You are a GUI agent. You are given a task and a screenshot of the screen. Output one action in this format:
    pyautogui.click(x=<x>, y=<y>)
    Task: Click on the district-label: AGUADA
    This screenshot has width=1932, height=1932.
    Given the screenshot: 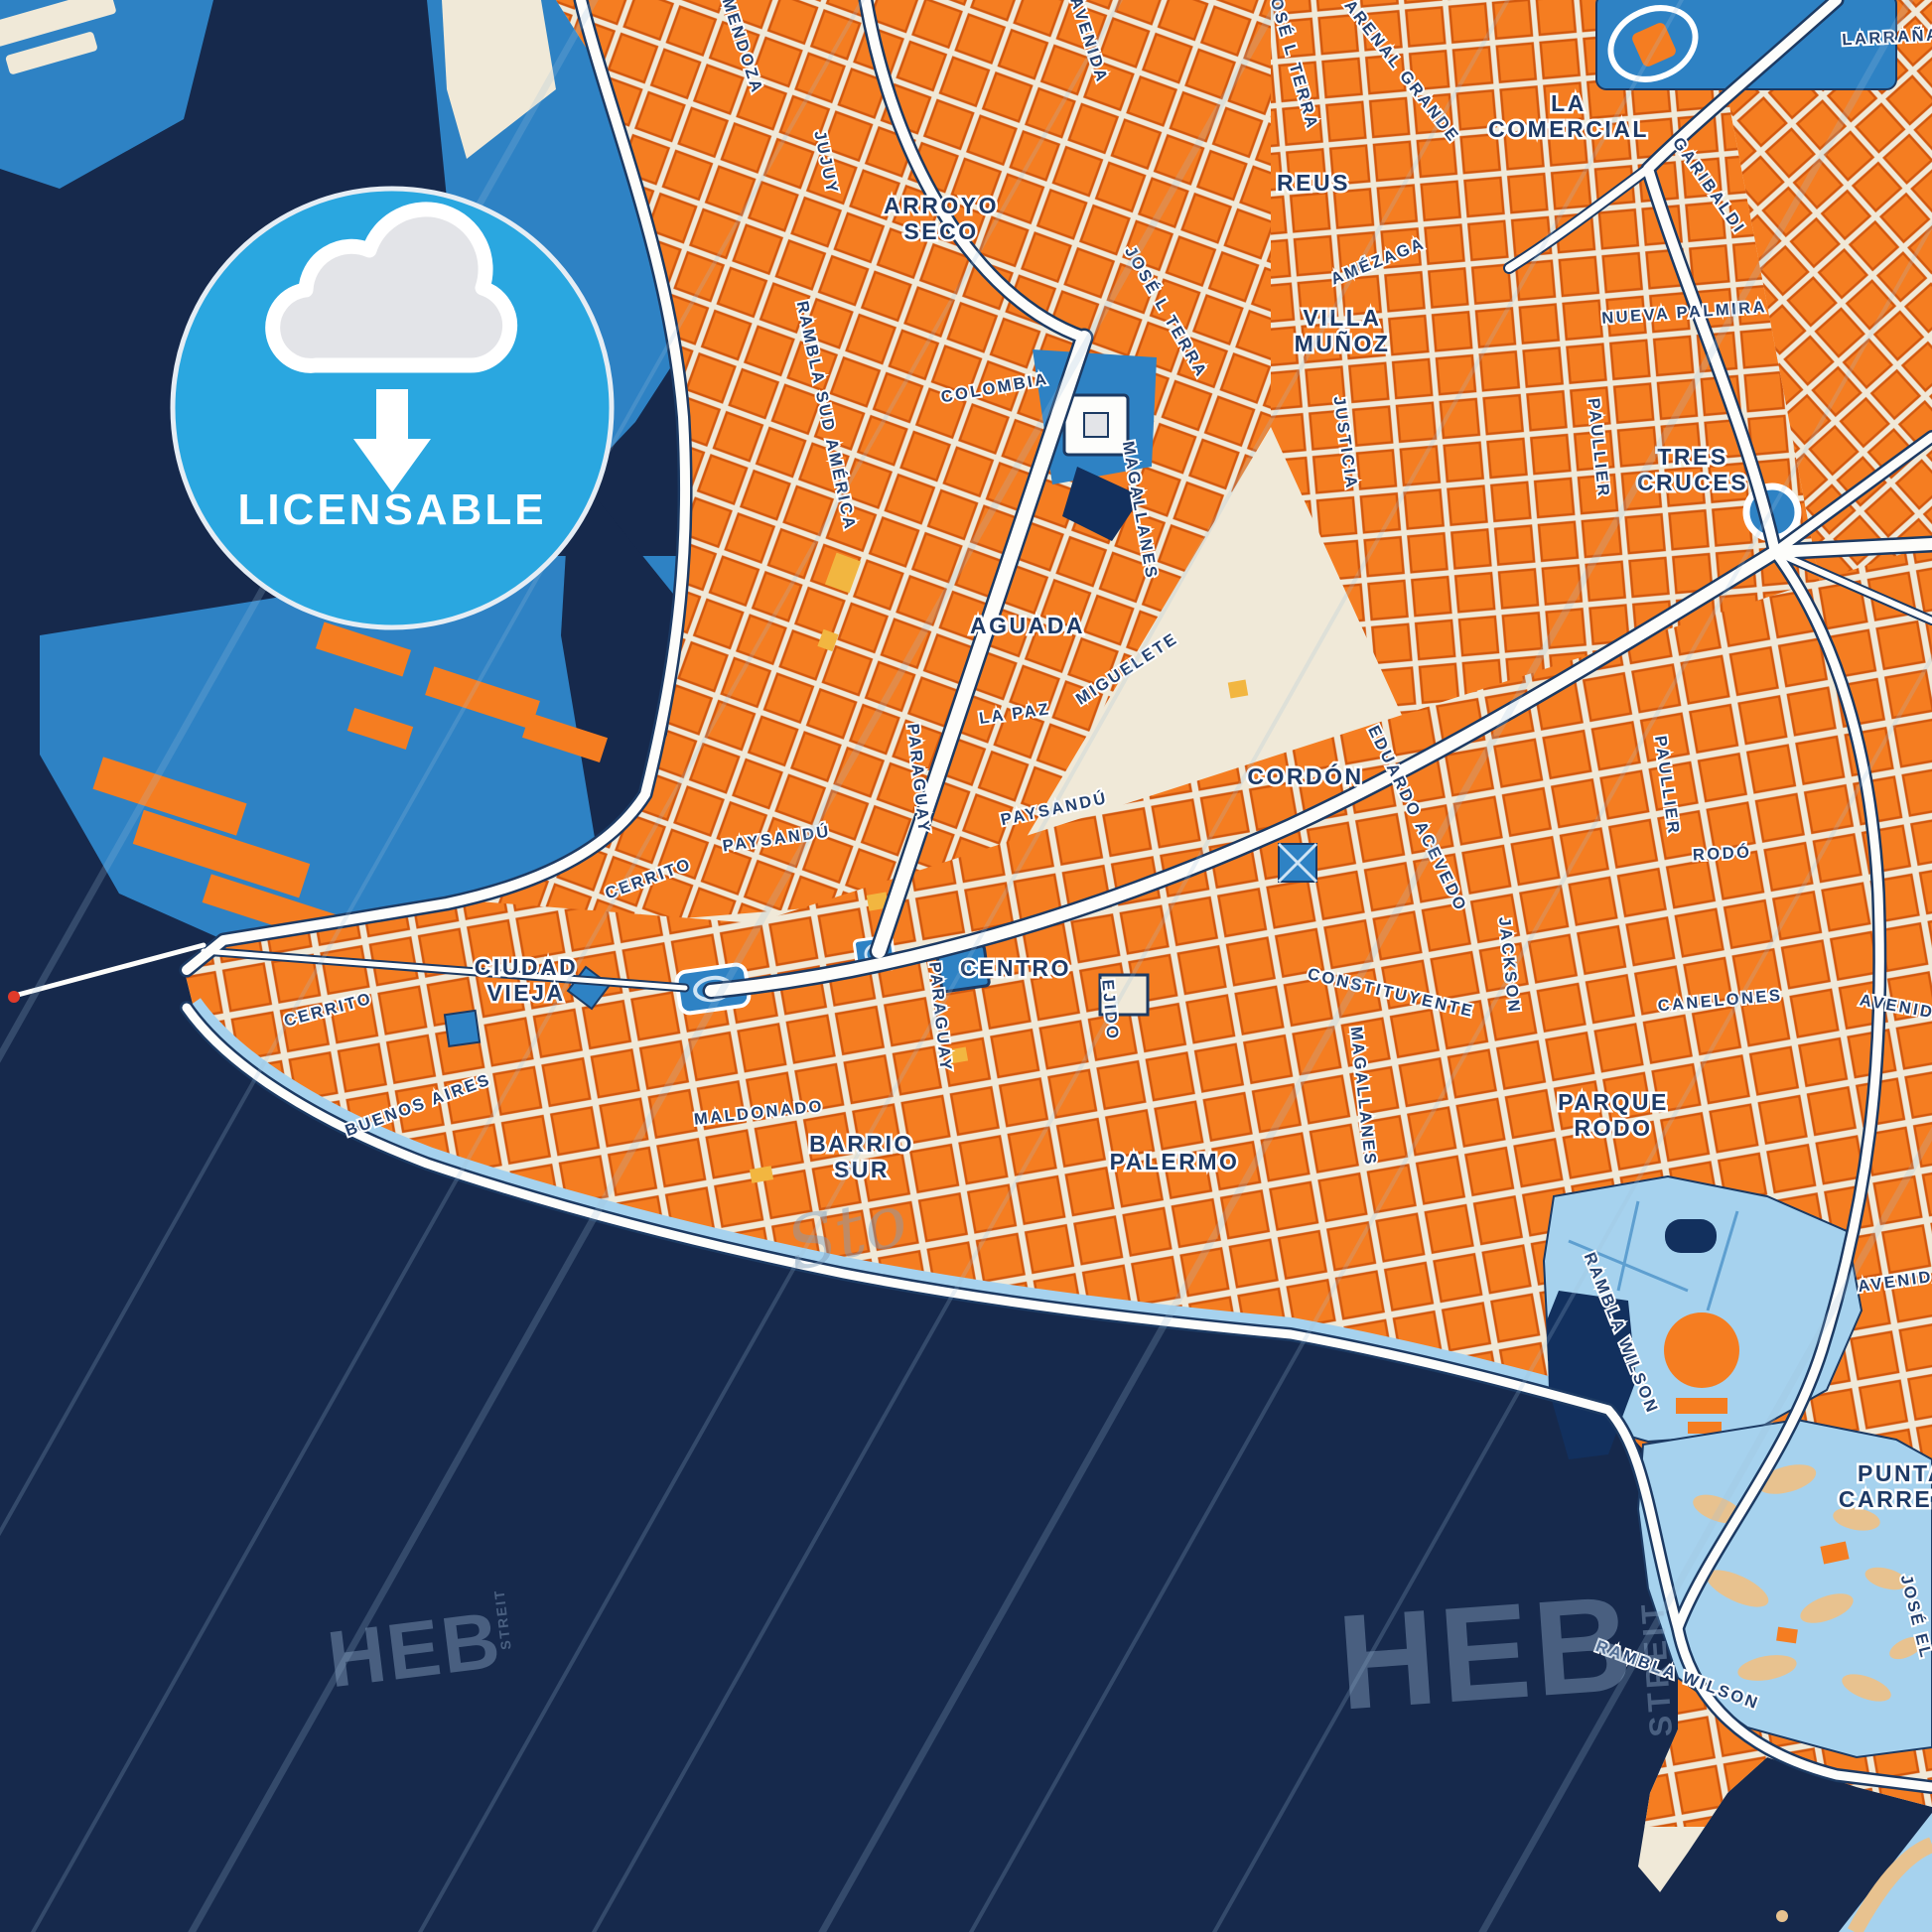 What is the action you would take?
    pyautogui.click(x=1027, y=626)
    